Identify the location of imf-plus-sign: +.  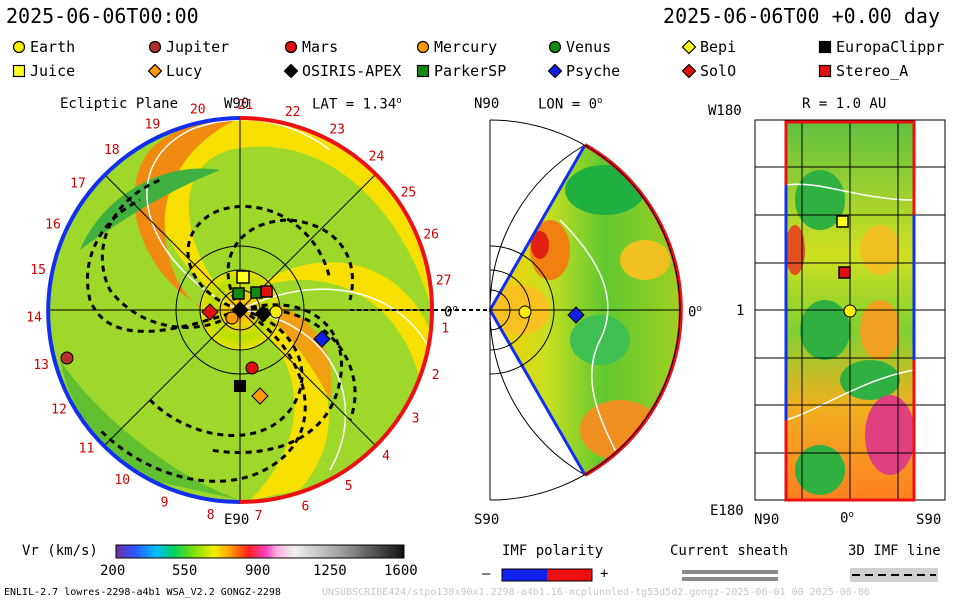
(604, 574).